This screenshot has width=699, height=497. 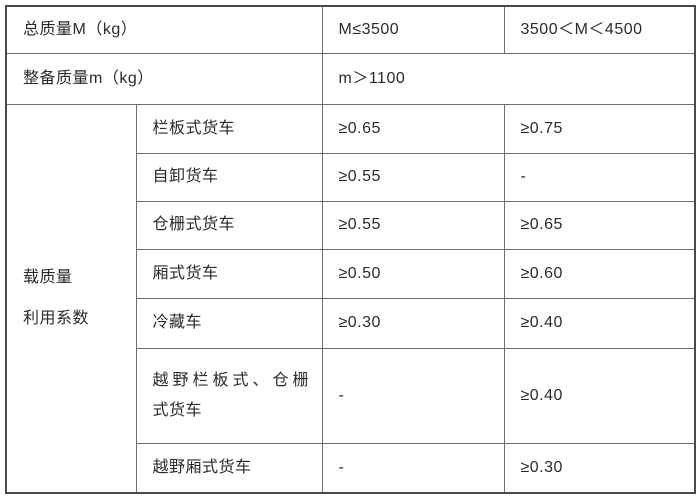 What do you see at coordinates (229, 273) in the screenshot?
I see `vehicle-type-cell: 厢式货车` at bounding box center [229, 273].